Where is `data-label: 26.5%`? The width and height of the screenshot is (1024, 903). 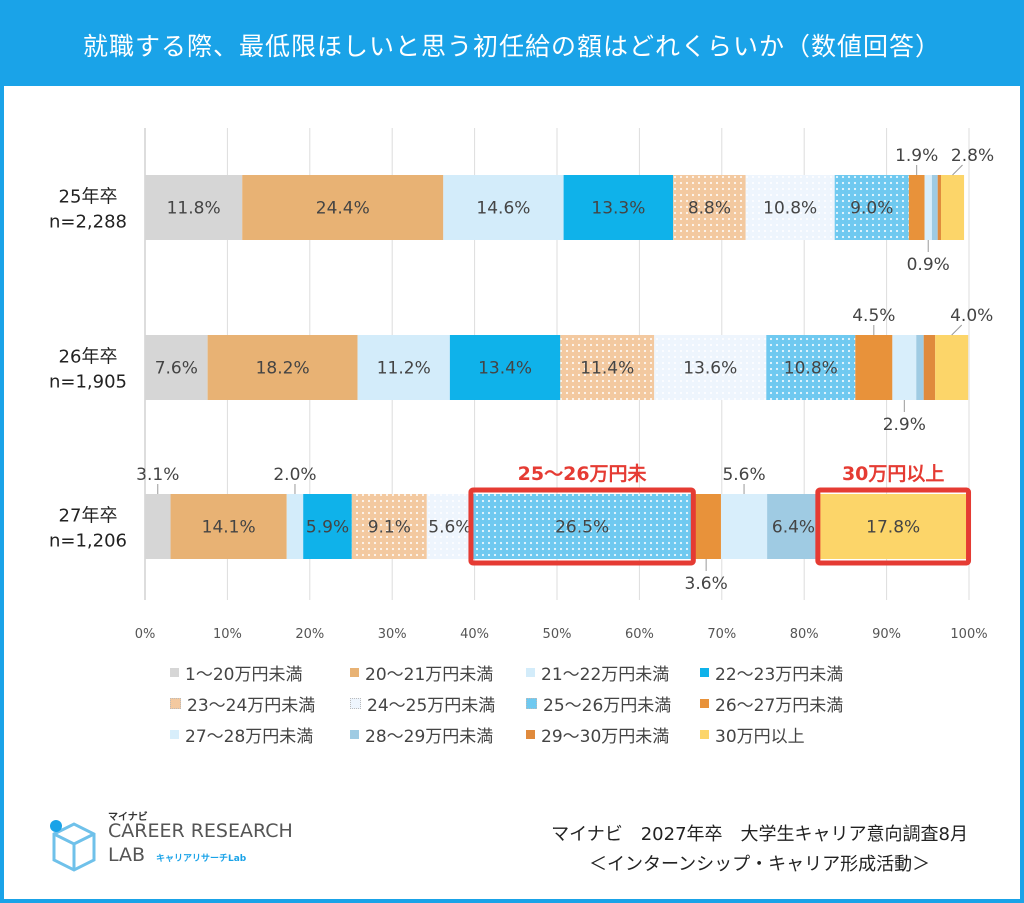 data-label: 26.5% is located at coordinates (582, 528).